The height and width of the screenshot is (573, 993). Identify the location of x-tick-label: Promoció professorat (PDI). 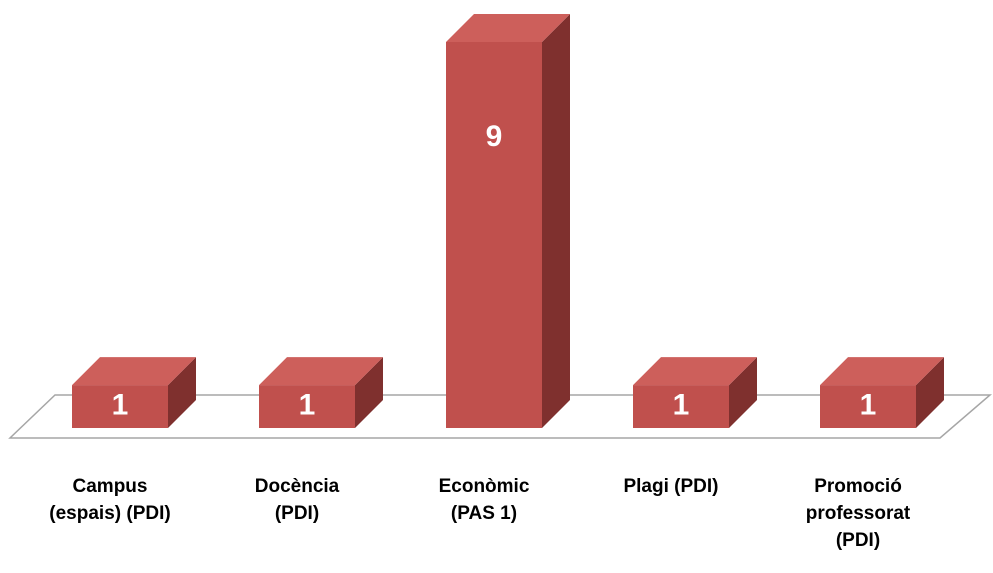
(858, 513).